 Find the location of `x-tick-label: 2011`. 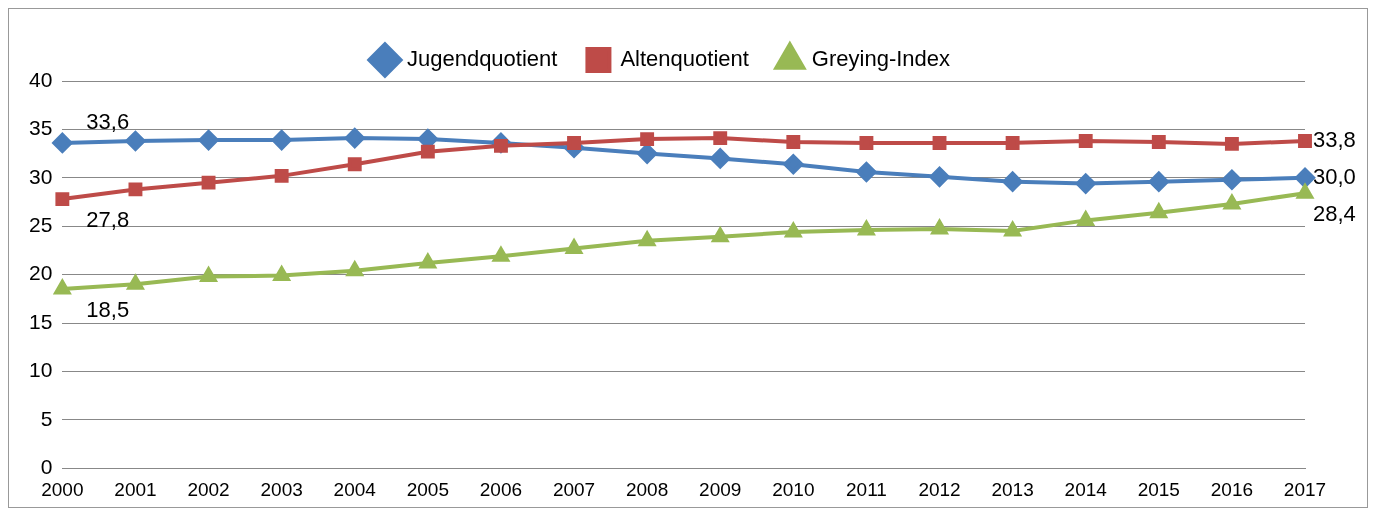

x-tick-label: 2011 is located at coordinates (866, 489).